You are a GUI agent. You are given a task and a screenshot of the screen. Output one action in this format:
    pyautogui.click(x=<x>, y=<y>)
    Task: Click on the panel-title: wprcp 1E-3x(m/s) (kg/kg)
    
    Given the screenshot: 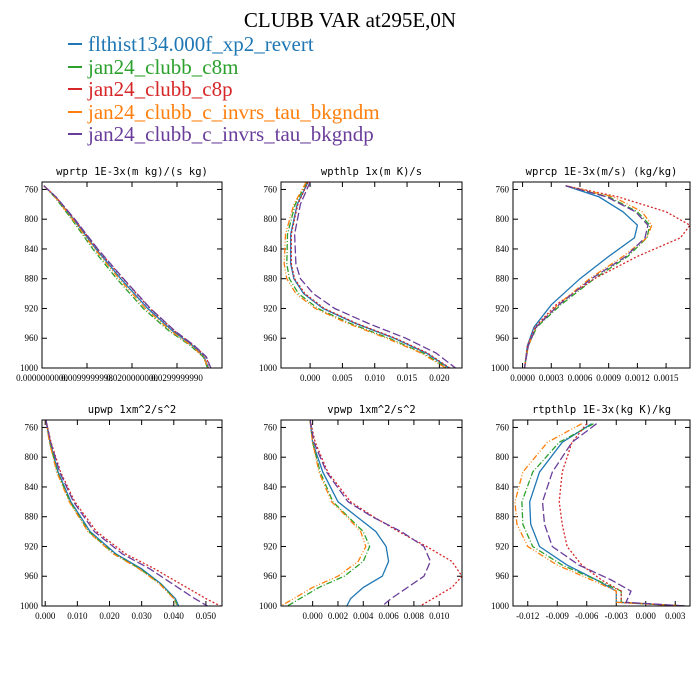 What is the action you would take?
    pyautogui.click(x=602, y=172)
    